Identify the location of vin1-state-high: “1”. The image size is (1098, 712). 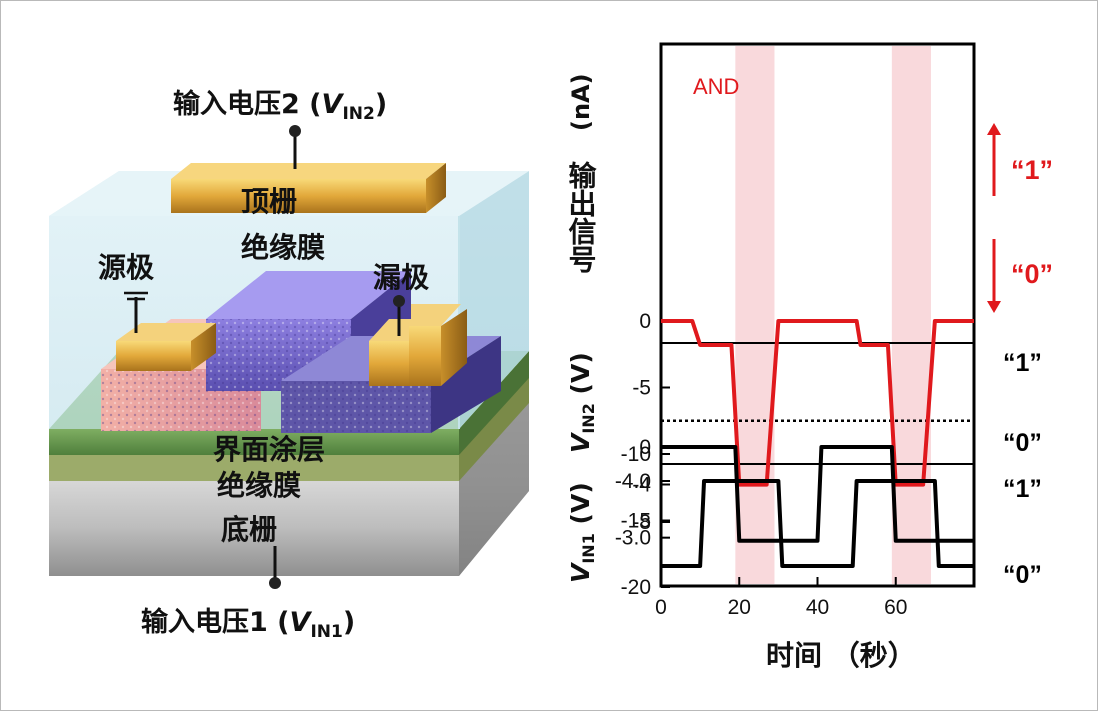
(1022, 489).